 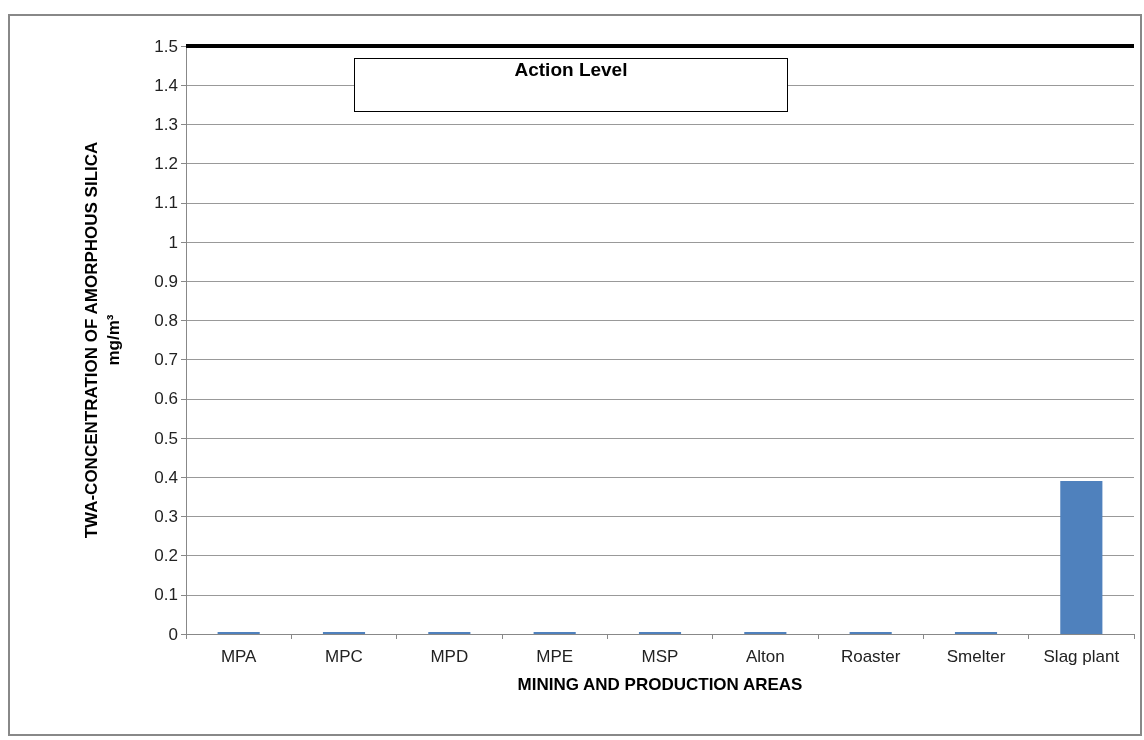 I want to click on x-tick-label: Alton, so click(x=765, y=656).